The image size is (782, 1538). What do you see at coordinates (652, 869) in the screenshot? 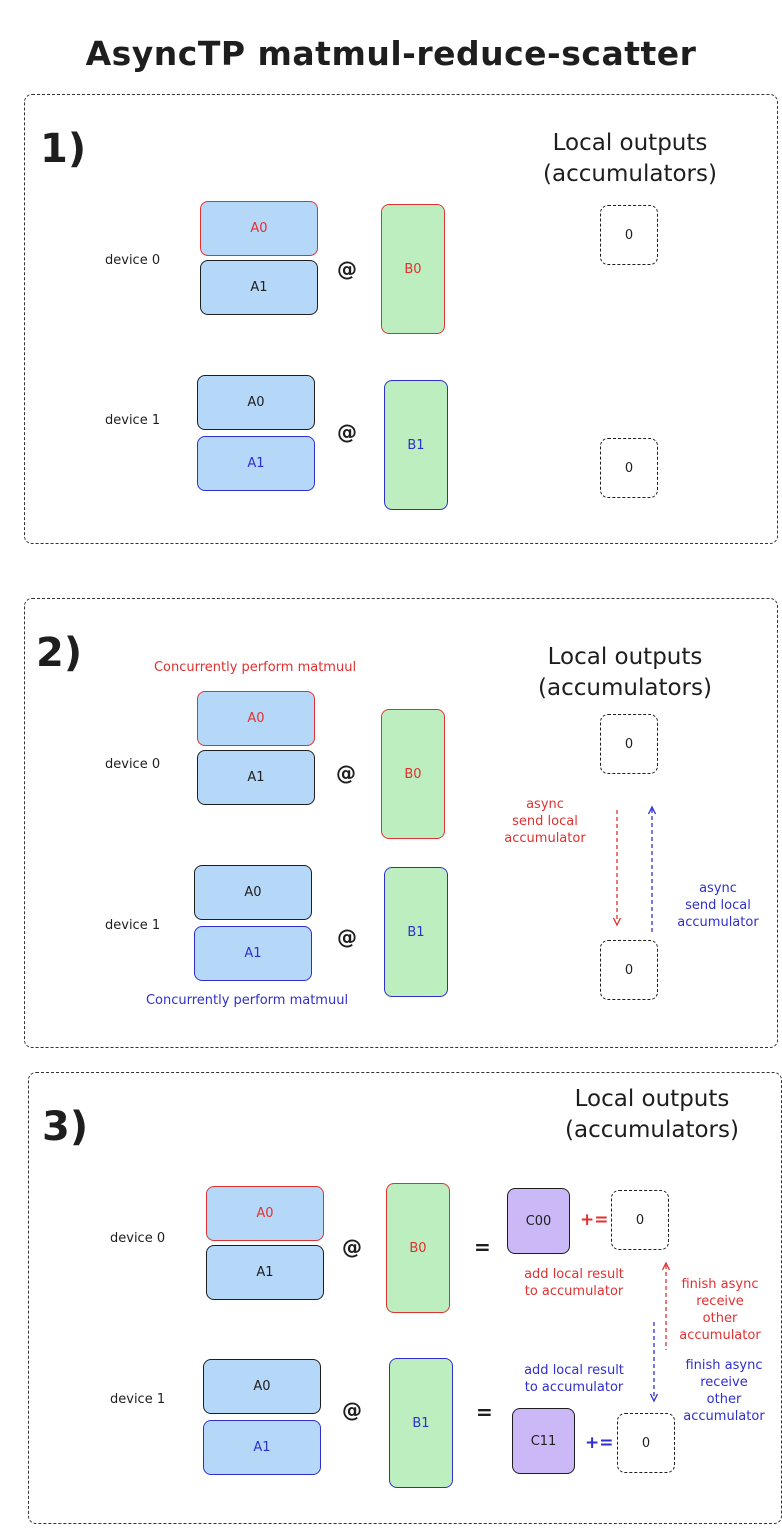
I see `send-arrow-up` at bounding box center [652, 869].